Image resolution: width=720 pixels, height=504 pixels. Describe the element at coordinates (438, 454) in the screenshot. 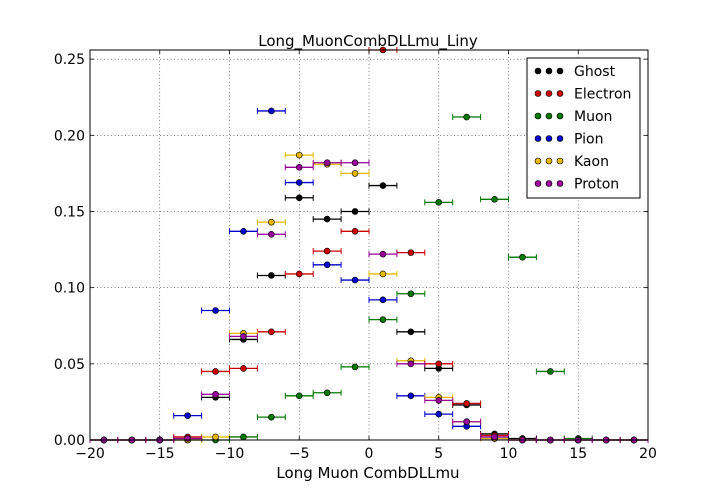

I see `x-tick-label: 5` at that location.